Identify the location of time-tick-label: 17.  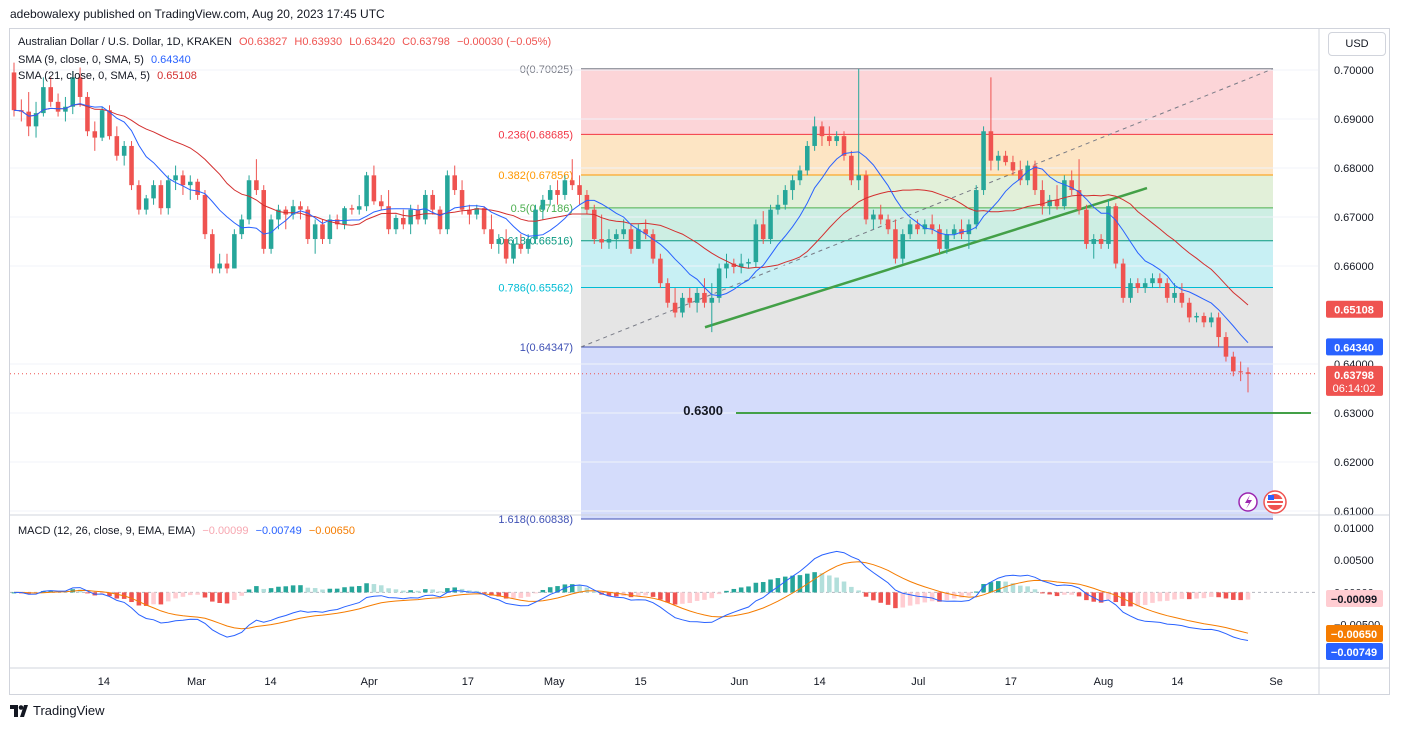
(468, 682).